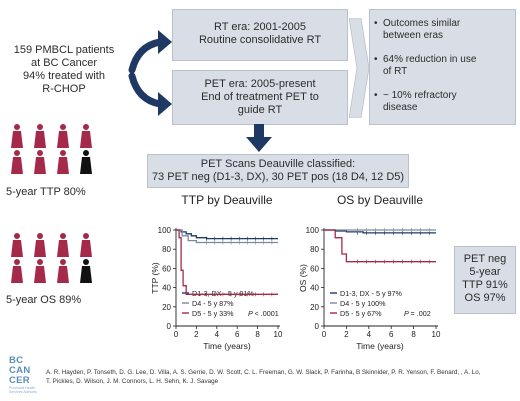 The height and width of the screenshot is (401, 520). Describe the element at coordinates (51, 149) in the screenshot. I see `people-icons-ttp` at that location.